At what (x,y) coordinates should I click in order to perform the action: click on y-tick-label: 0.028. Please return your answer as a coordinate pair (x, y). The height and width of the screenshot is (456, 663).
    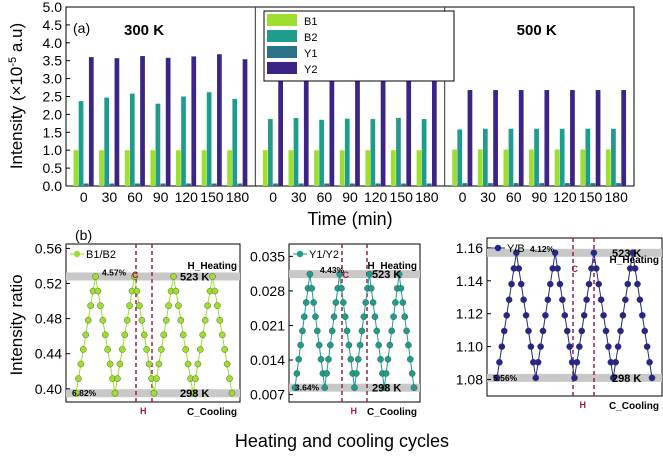
    Looking at the image, I should click on (267, 291).